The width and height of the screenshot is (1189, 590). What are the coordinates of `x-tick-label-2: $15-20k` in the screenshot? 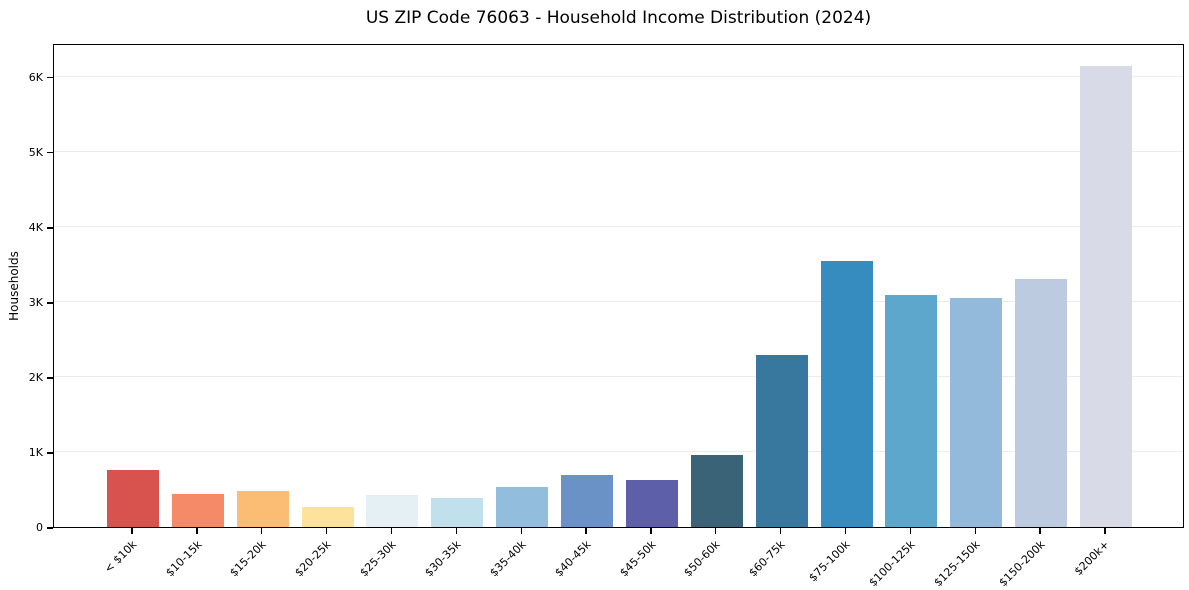 It's located at (248, 559).